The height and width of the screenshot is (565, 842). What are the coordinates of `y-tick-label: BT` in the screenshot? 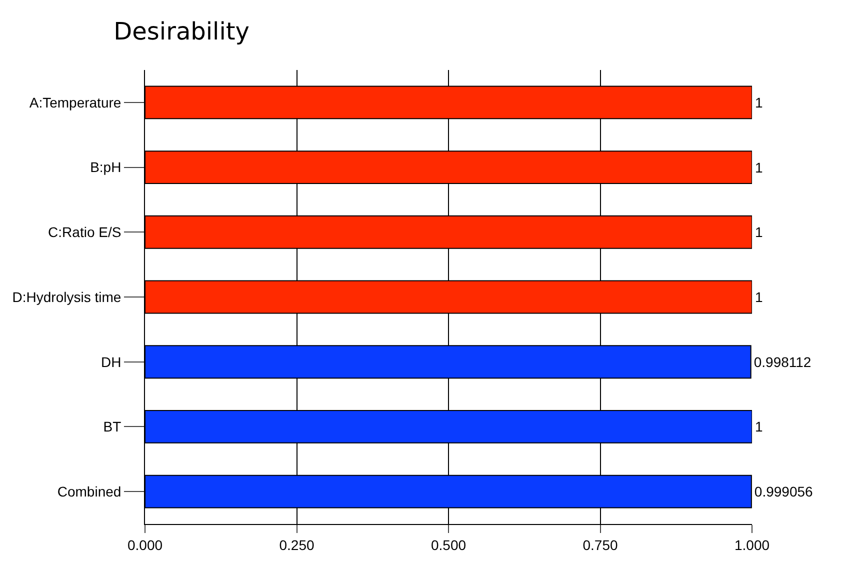 It's located at (112, 426).